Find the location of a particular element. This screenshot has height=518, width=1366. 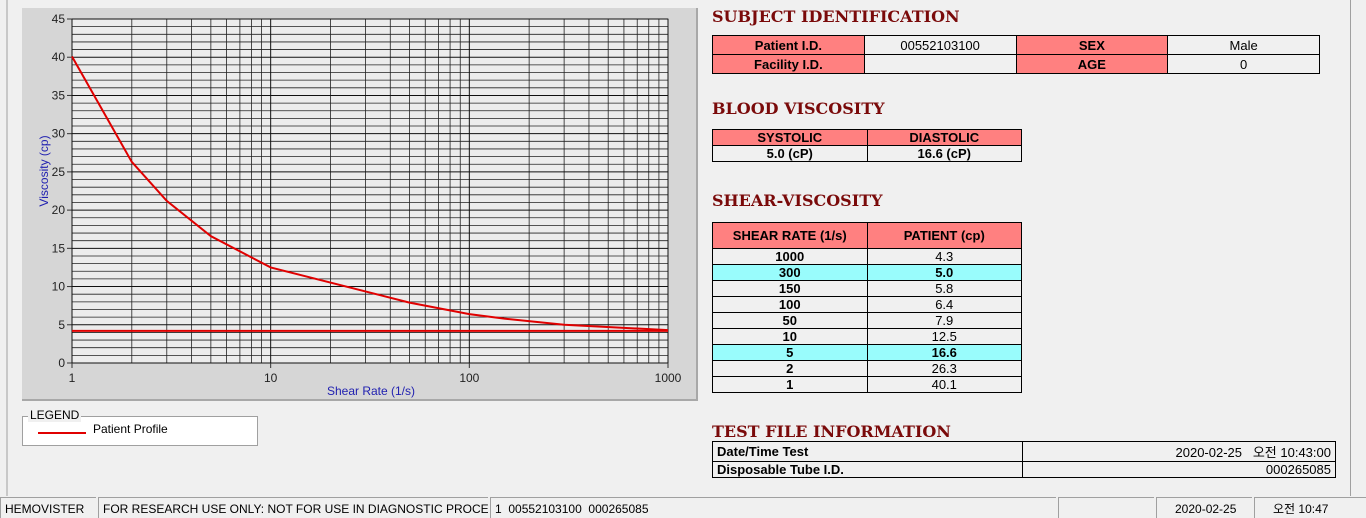

x-tick-label: 1000 is located at coordinates (668, 378).